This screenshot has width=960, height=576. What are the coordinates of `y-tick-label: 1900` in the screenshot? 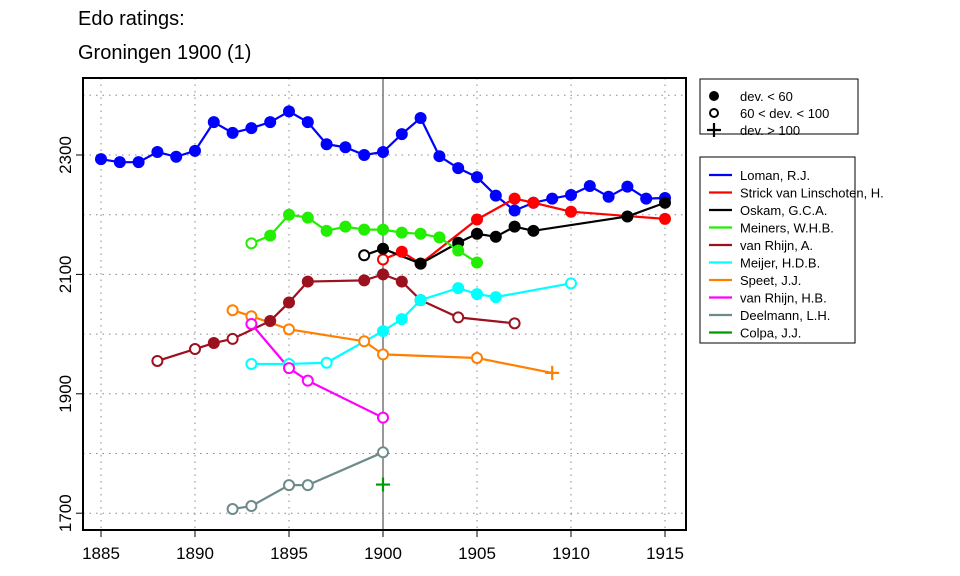 It's located at (65, 394).